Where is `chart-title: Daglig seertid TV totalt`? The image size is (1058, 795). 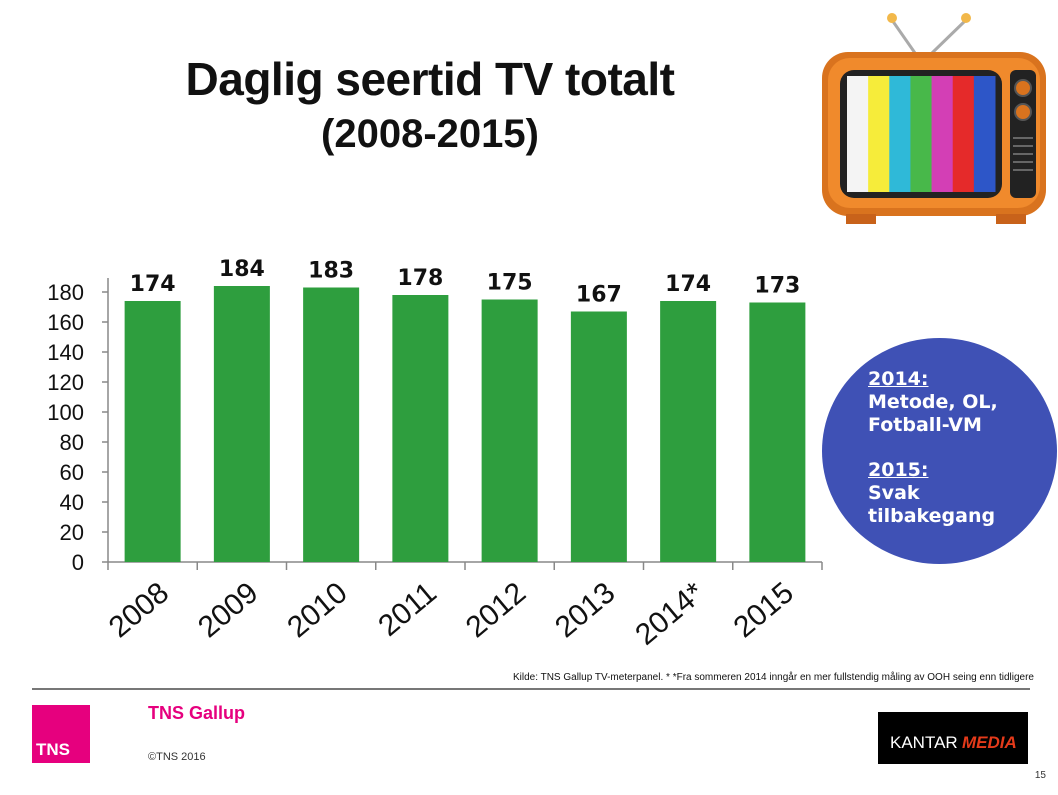
chart-title: Daglig seertid TV totalt is located at coordinates (430, 79).